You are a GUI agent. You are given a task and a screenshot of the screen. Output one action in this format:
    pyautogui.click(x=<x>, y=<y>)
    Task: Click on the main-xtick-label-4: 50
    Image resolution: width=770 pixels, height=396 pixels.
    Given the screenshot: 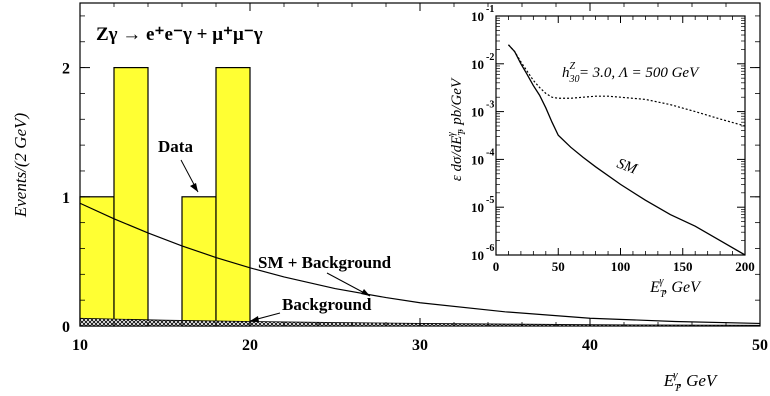 What is the action you would take?
    pyautogui.click(x=760, y=345)
    